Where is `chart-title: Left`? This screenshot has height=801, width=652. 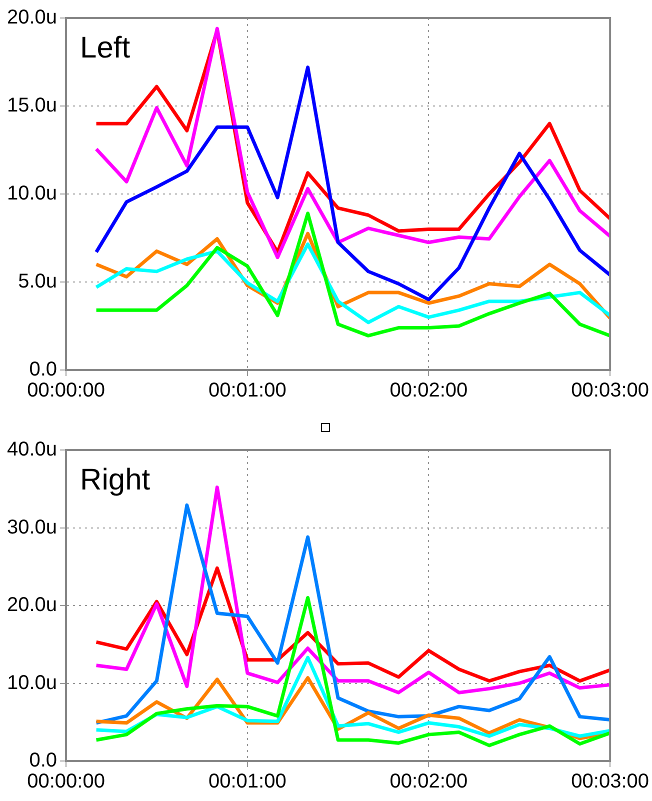
chart-title: Left is located at coordinates (105, 47).